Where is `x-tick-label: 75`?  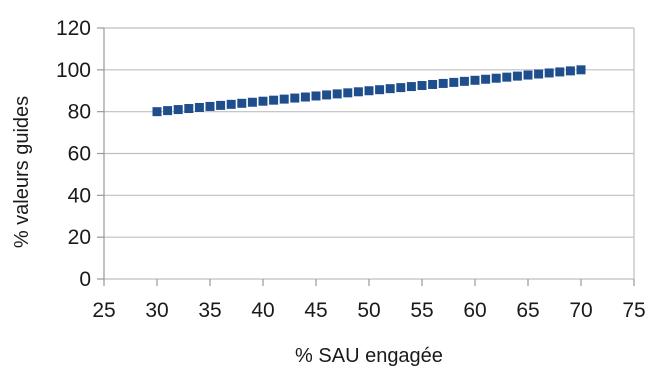
x-tick-label: 75 is located at coordinates (633, 310).